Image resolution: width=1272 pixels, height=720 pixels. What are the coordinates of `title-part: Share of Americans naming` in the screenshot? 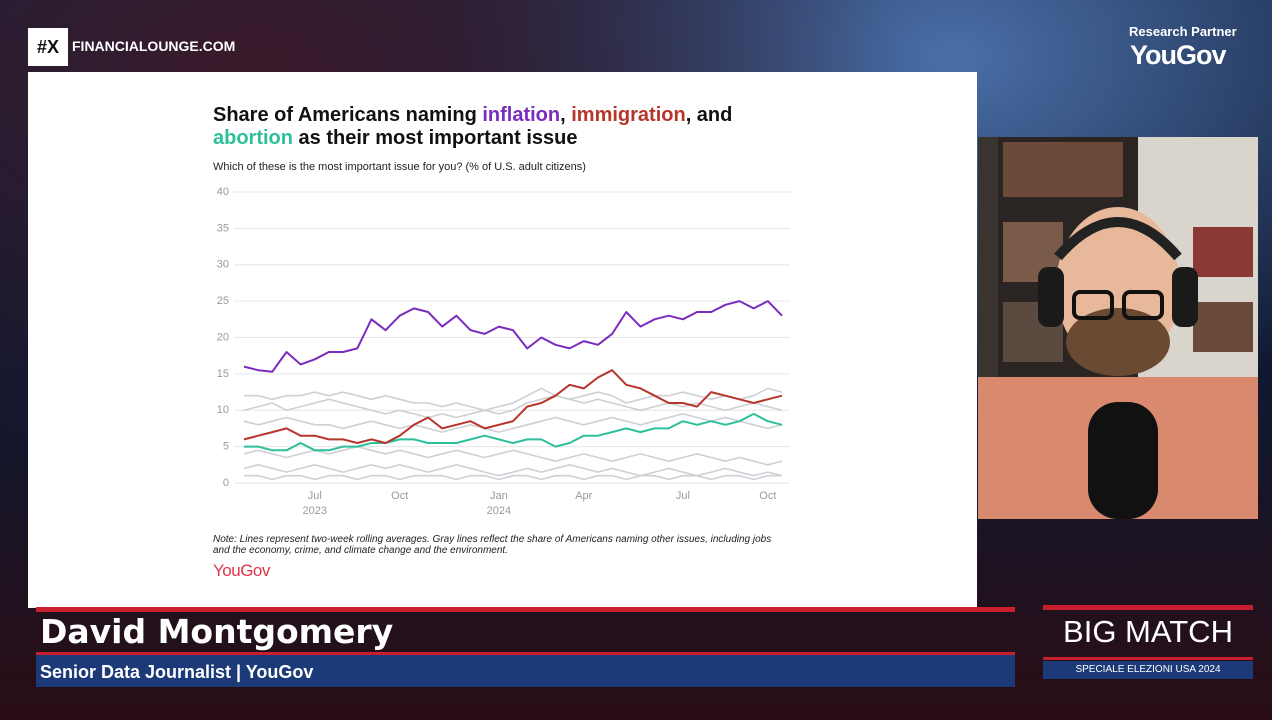 It's located at (348, 115).